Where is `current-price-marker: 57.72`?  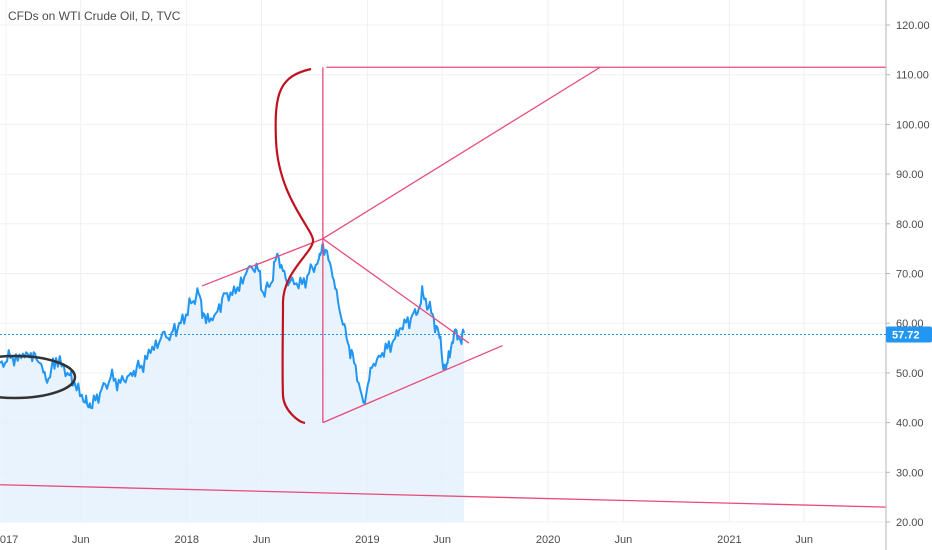
current-price-marker: 57.72 is located at coordinates (466, 334).